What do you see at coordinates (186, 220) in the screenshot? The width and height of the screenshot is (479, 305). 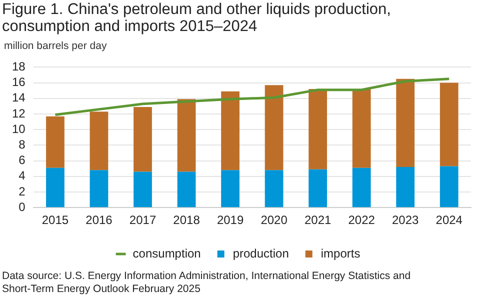 I see `x-tick-label: 2018` at bounding box center [186, 220].